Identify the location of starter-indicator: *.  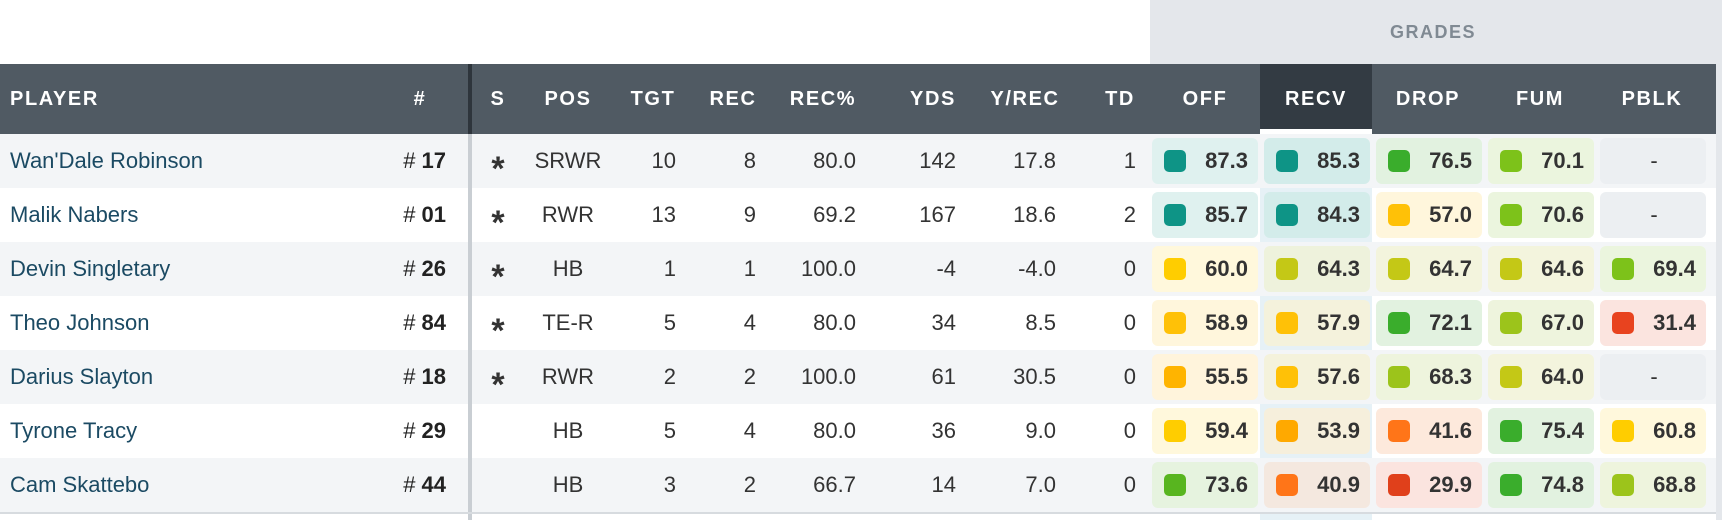
(498, 276).